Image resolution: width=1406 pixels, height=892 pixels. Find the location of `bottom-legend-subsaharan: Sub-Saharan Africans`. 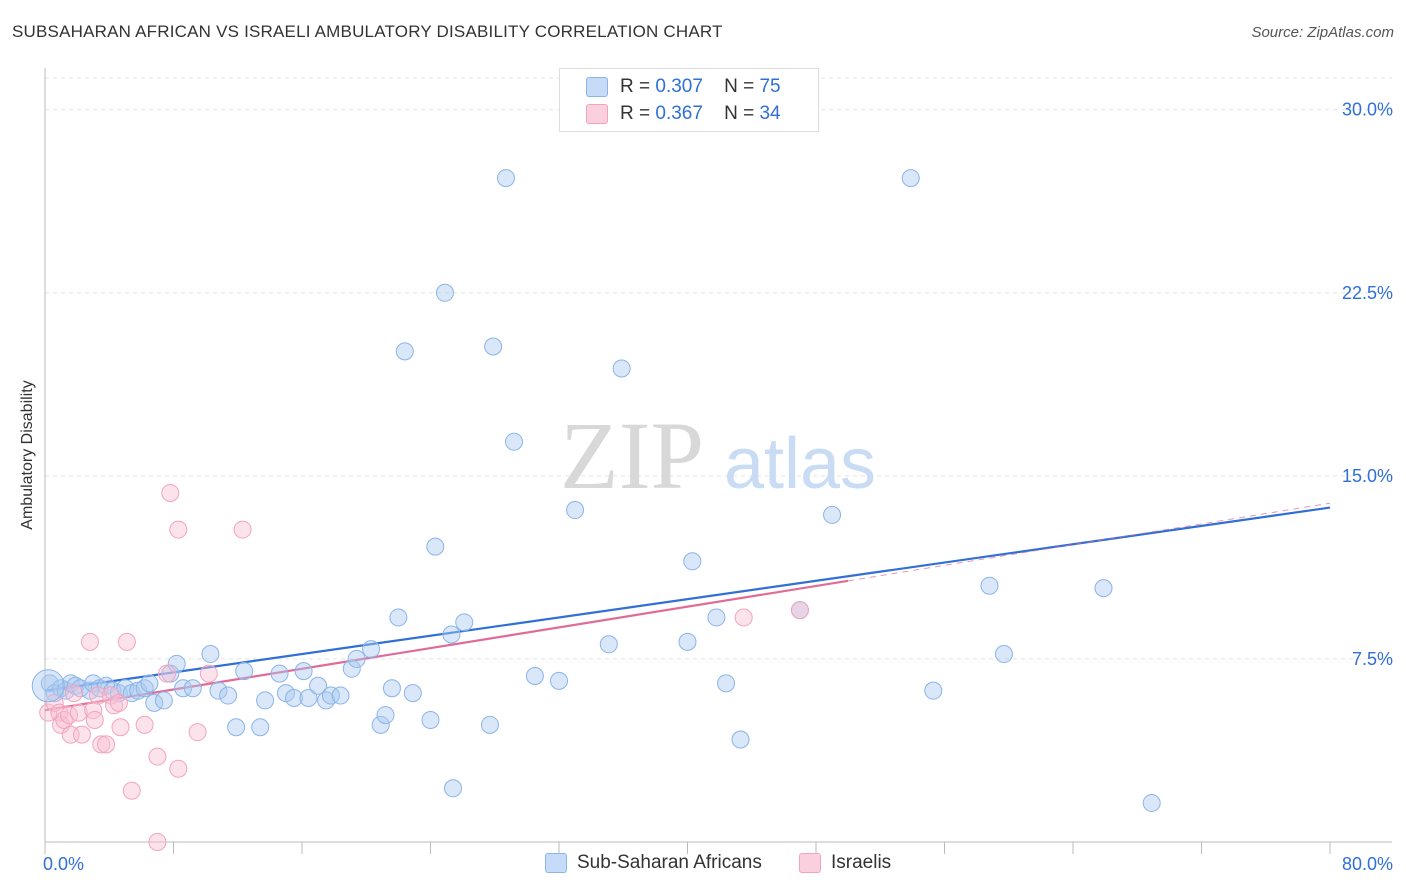

bottom-legend-subsaharan: Sub-Saharan Africans is located at coordinates (653, 863).